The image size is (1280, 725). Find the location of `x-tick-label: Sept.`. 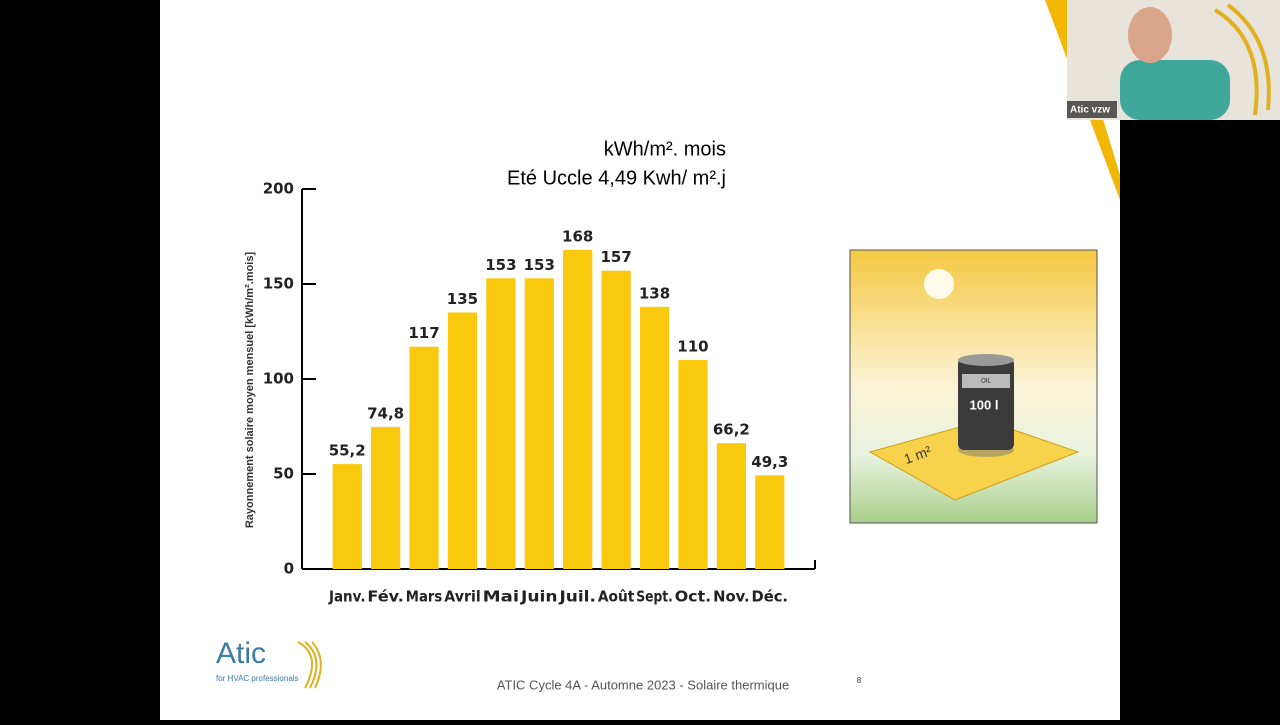

x-tick-label: Sept. is located at coordinates (654, 597).